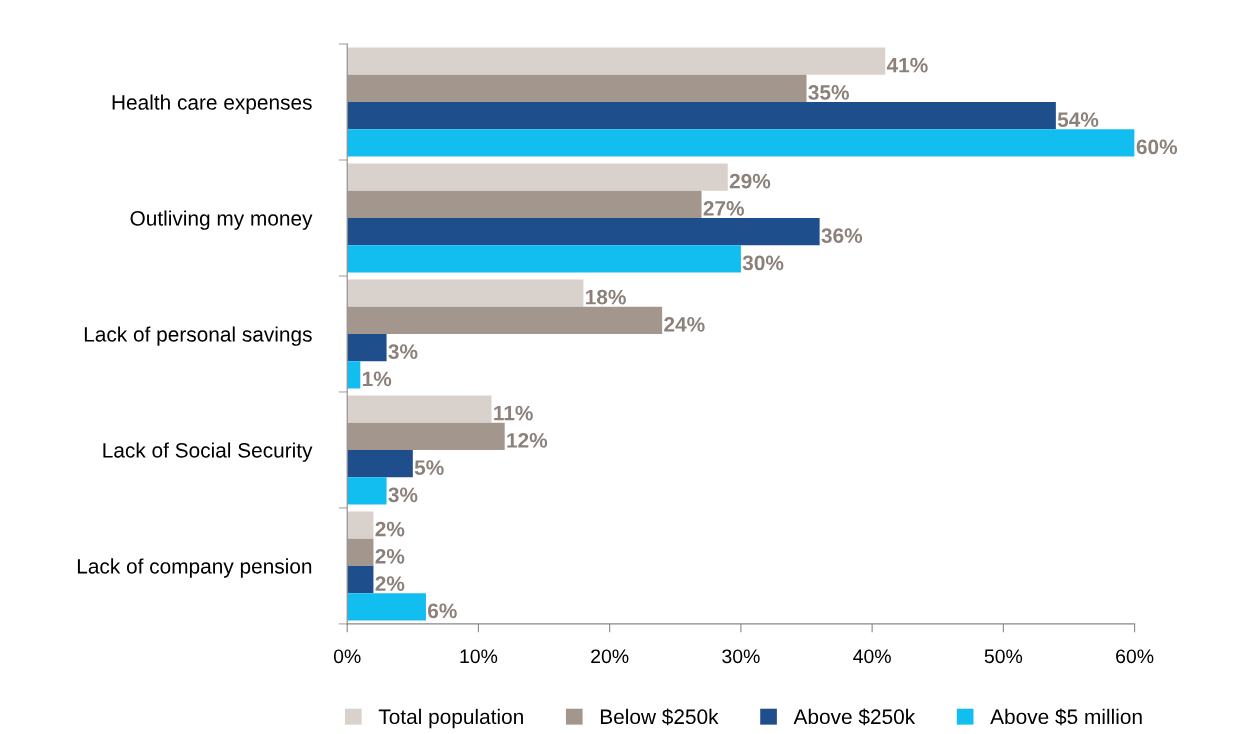 This screenshot has height=734, width=1240. I want to click on data-label: 12%, so click(527, 440).